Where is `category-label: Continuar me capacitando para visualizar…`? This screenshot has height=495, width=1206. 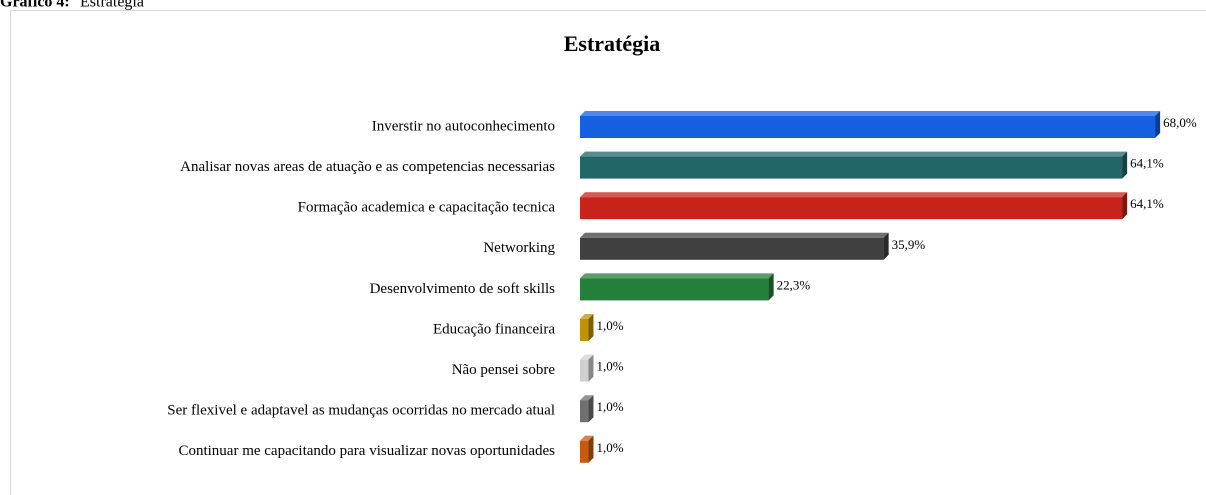
category-label: Continuar me capacitando para visualizar… is located at coordinates (366, 451).